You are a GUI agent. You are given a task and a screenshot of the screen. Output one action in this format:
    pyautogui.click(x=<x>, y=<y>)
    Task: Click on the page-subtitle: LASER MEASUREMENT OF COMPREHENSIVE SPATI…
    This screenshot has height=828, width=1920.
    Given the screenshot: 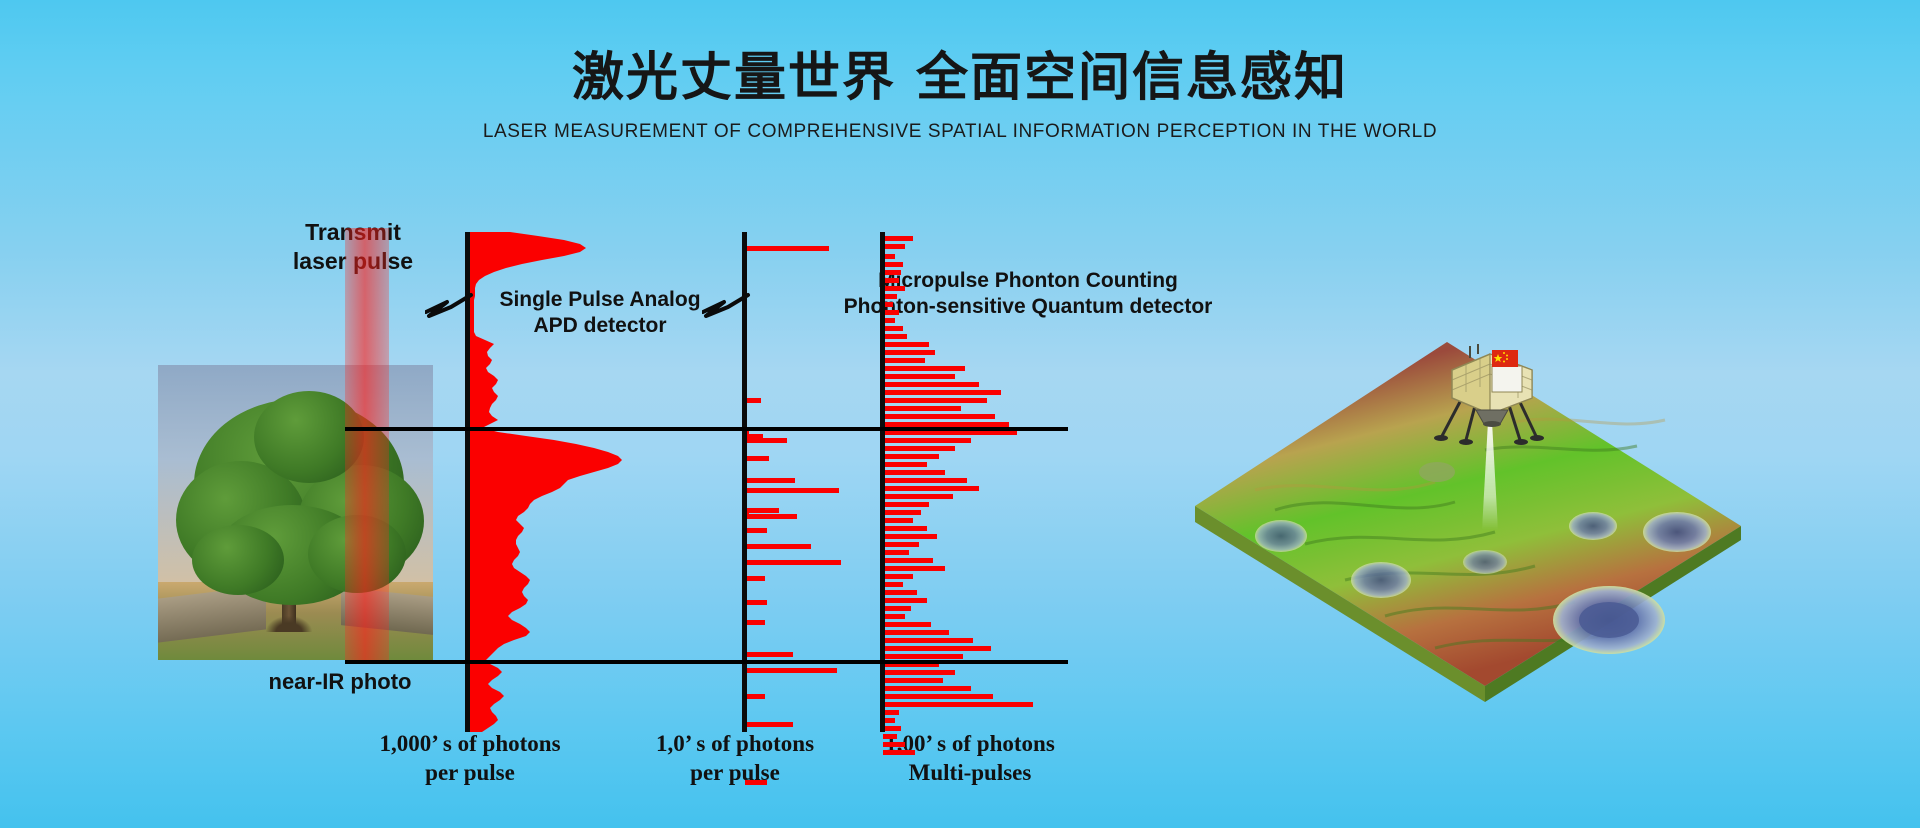 What is the action you would take?
    pyautogui.click(x=960, y=132)
    